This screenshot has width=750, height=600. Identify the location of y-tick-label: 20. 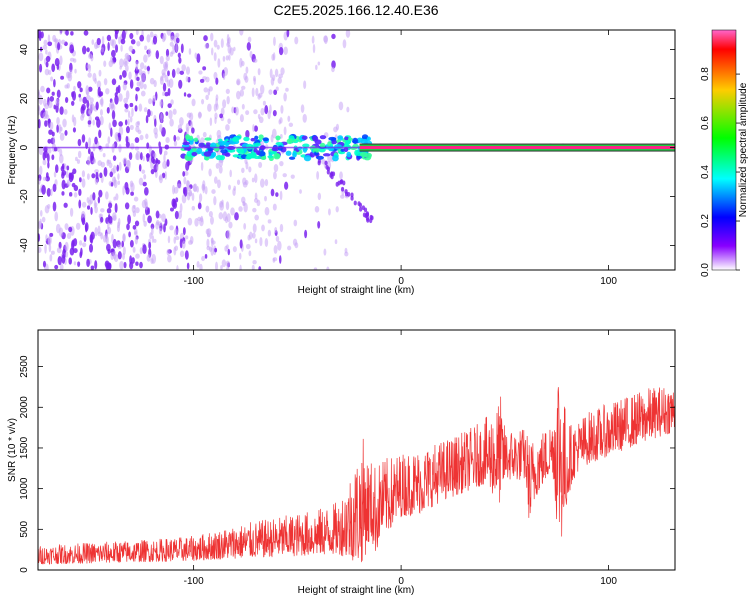
(24, 99).